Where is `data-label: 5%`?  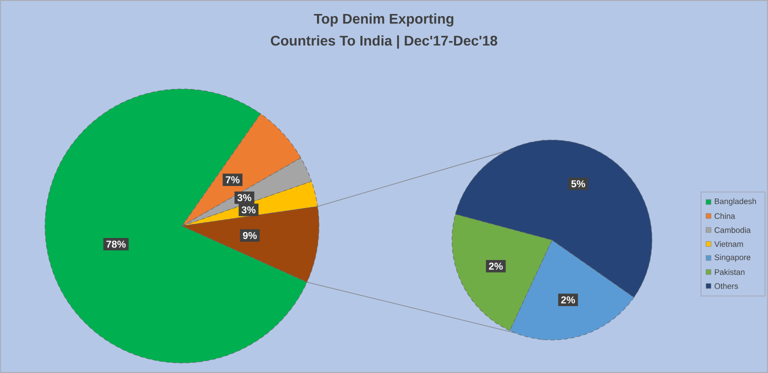 data-label: 5% is located at coordinates (578, 184).